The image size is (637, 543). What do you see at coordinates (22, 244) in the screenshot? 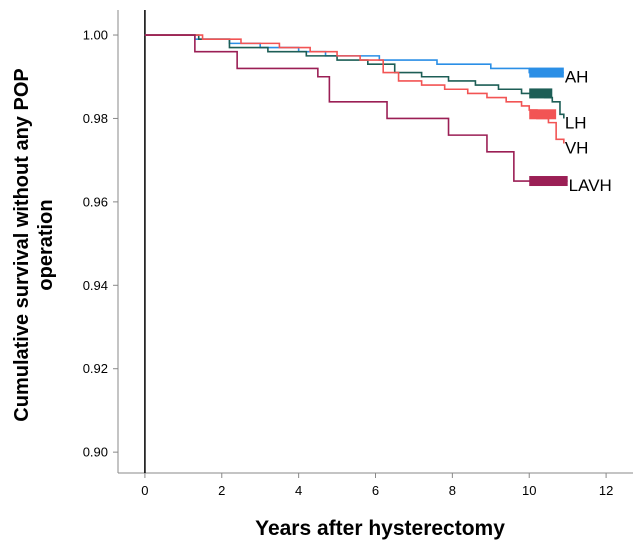
I see `y-axis-title-line-1: Cumulative survival without any POP` at bounding box center [22, 244].